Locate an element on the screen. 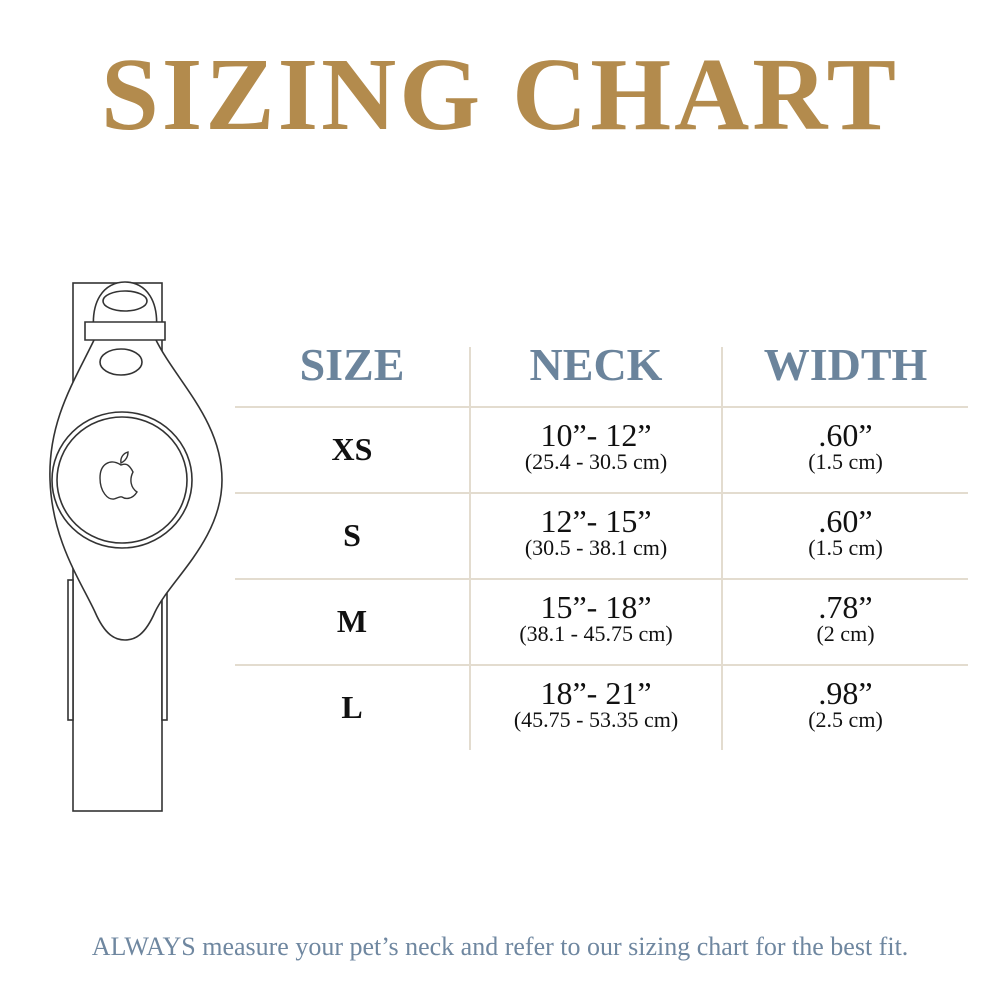 The height and width of the screenshot is (1000, 1000). neck-cell: 10”- 12” (25.4 - 30.5 cm) is located at coordinates (596, 445).